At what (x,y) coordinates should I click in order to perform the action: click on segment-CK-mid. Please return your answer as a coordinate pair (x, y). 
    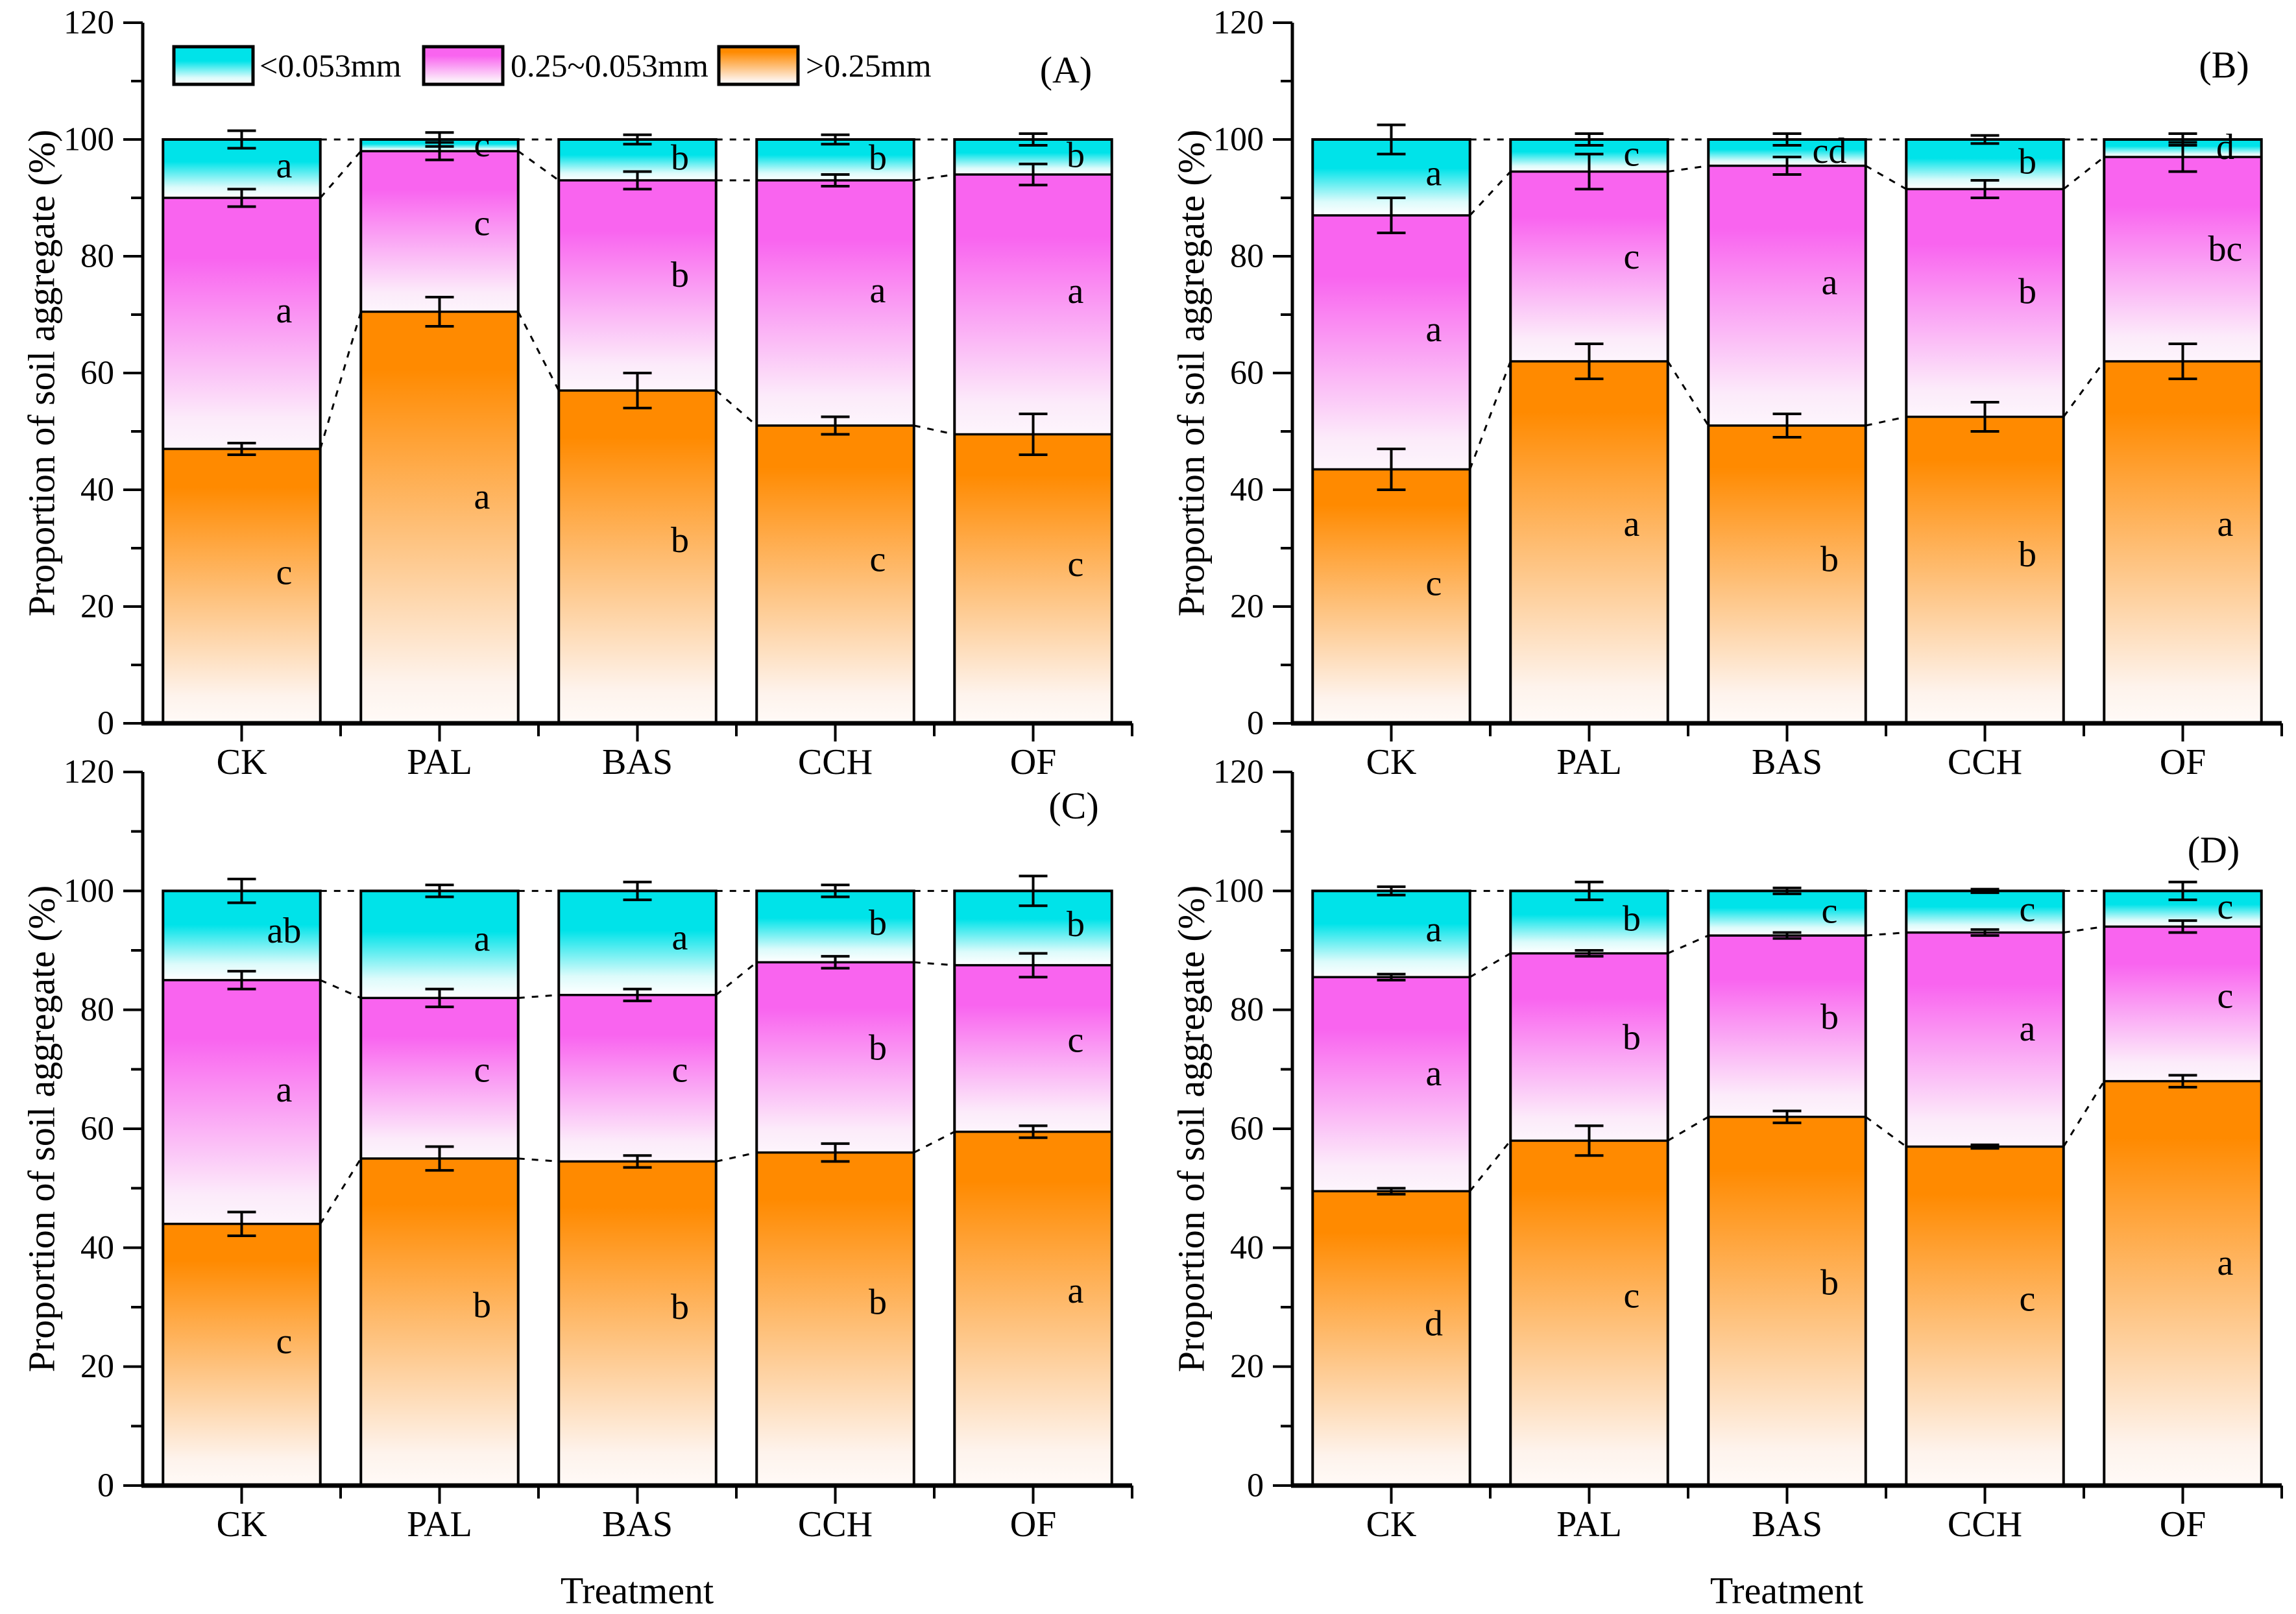
    Looking at the image, I should click on (241, 323).